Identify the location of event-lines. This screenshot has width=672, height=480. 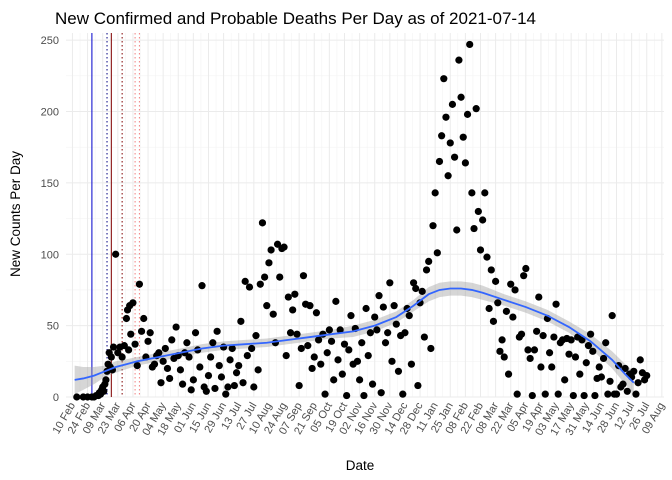
(115, 215).